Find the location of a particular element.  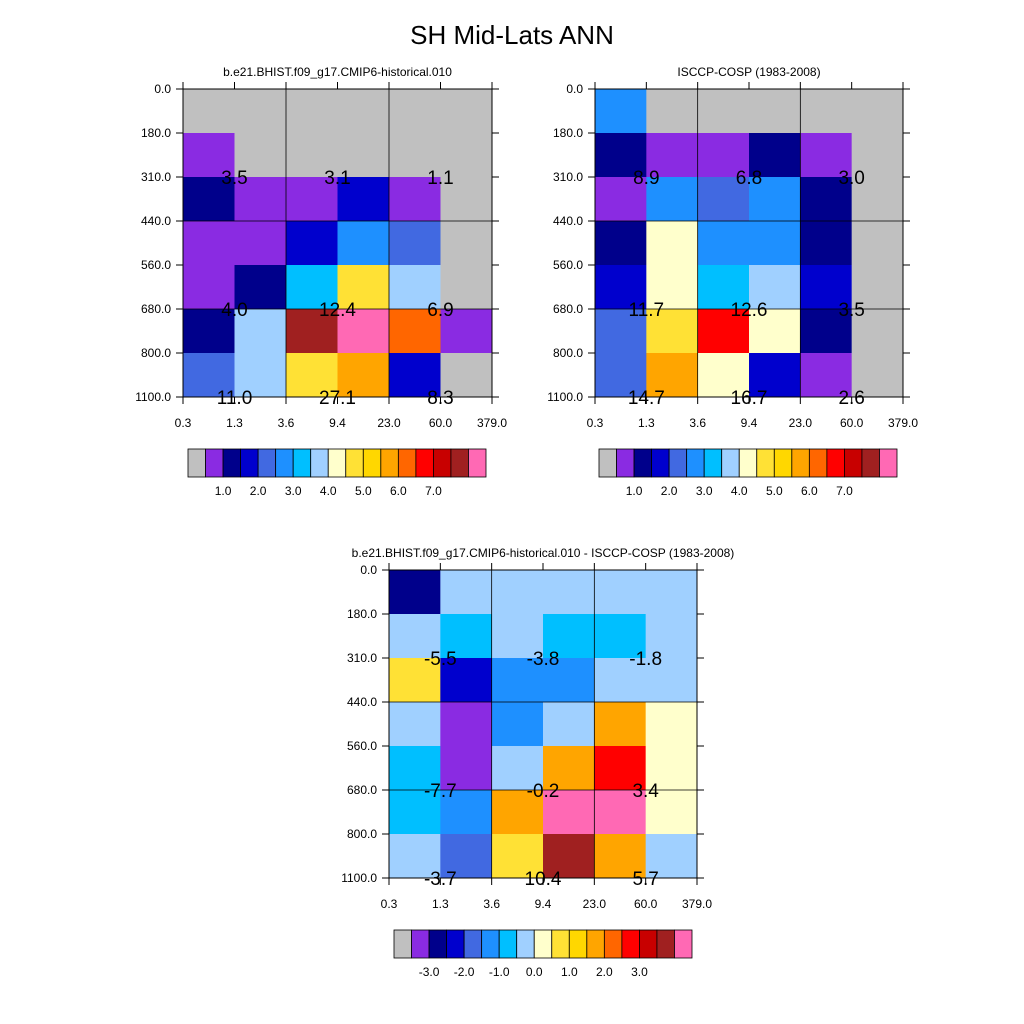

value-label: 12.4 is located at coordinates (337, 310).